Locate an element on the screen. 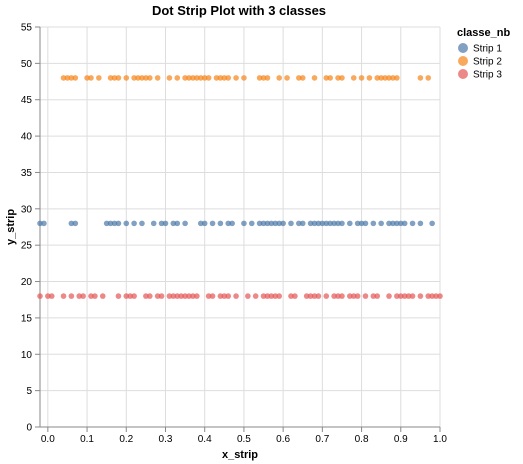 This screenshot has width=523, height=464. y-tick-label: 30 is located at coordinates (27, 209).